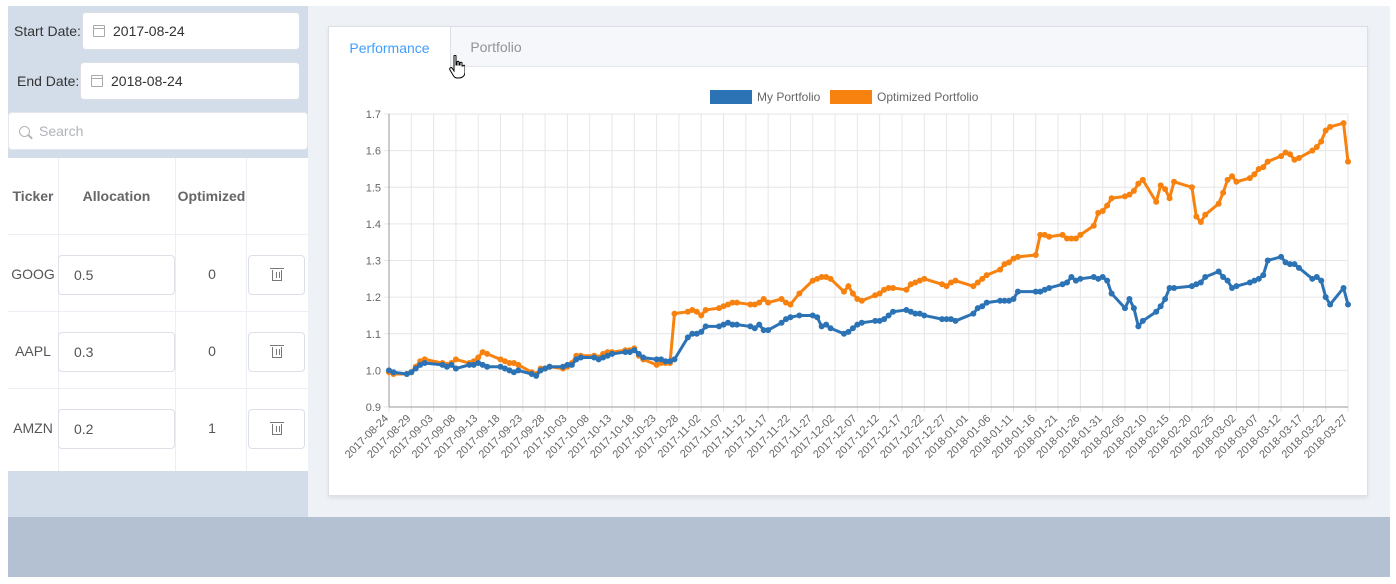 Image resolution: width=1396 pixels, height=584 pixels. What do you see at coordinates (496, 47) in the screenshot?
I see `tab-portfolio: Portfolio` at bounding box center [496, 47].